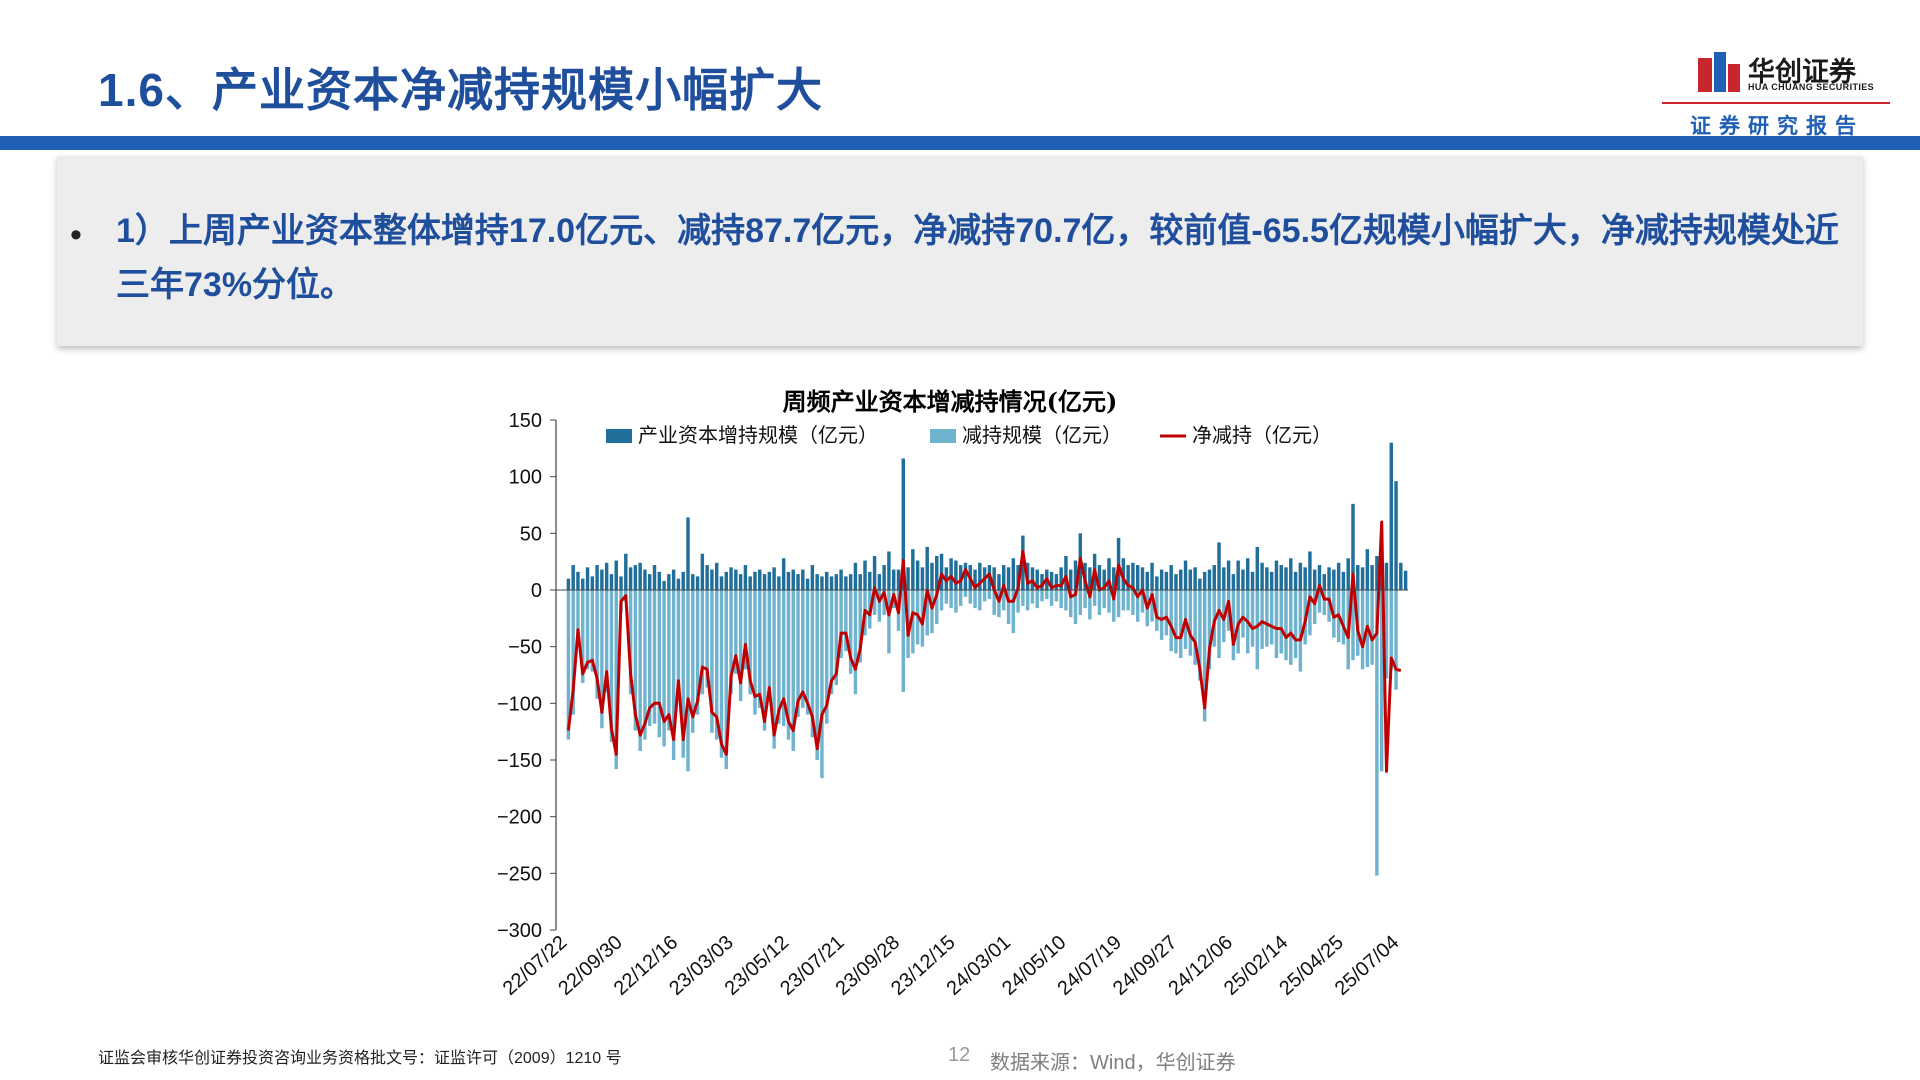 This screenshot has height=1080, width=1920. Describe the element at coordinates (519, 761) in the screenshot. I see `y-tick-label: −150` at that location.